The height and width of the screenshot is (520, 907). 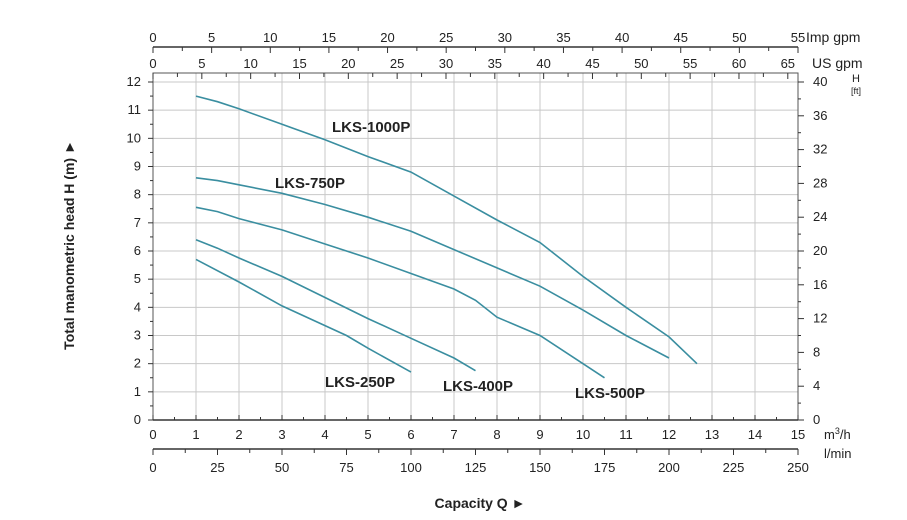 I want to click on y-axis-title: Total manometric head H (m) ►, so click(x=69, y=245).